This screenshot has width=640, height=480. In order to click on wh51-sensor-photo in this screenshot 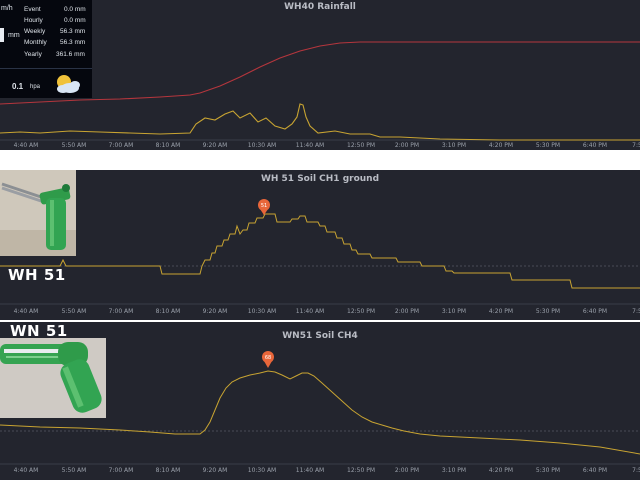, I will do `click(38, 213)`.